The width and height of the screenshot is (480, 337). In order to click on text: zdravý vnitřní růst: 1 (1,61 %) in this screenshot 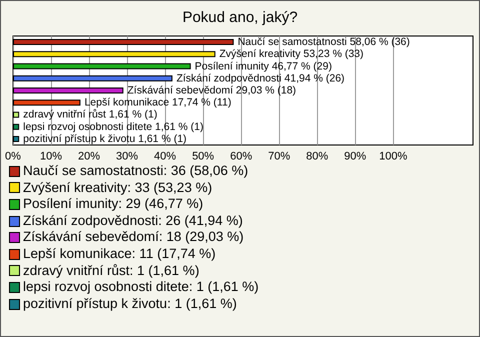, I will do `click(111, 271)`.